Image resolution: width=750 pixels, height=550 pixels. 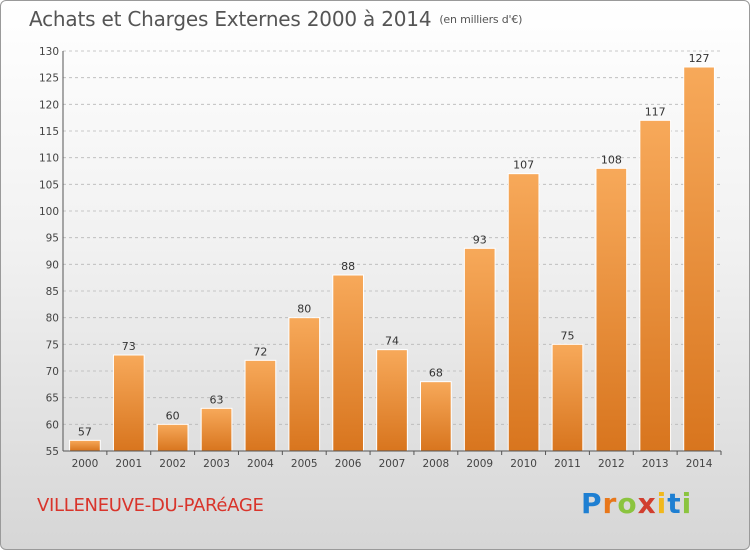 I want to click on x-tick-label: 2003, so click(x=216, y=464).